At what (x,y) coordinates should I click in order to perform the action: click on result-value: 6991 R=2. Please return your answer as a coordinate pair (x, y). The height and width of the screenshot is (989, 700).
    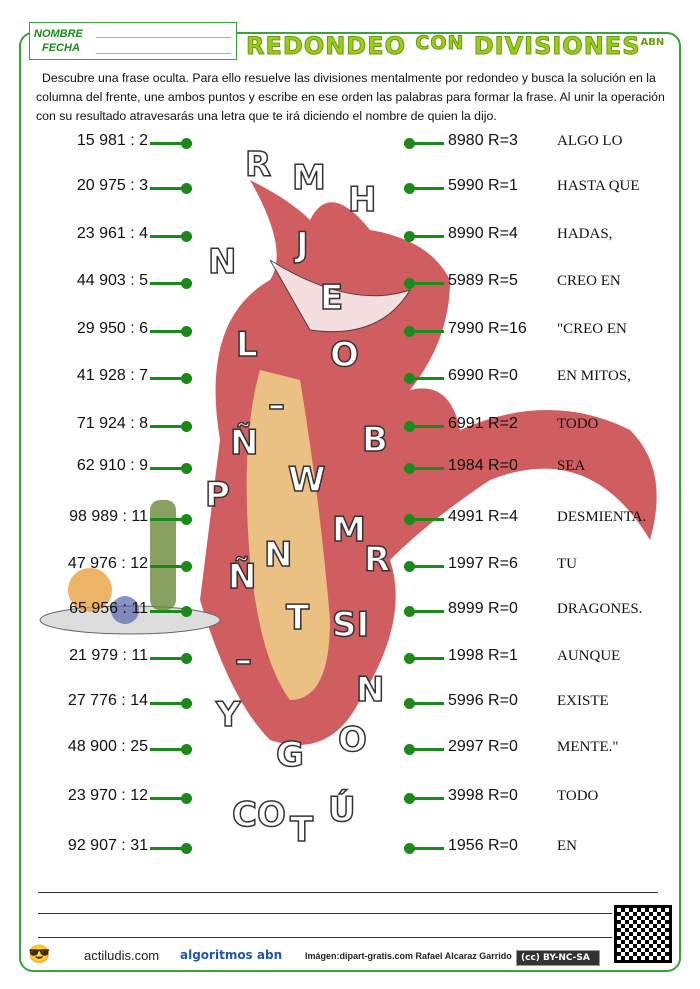
    Looking at the image, I should click on (483, 423).